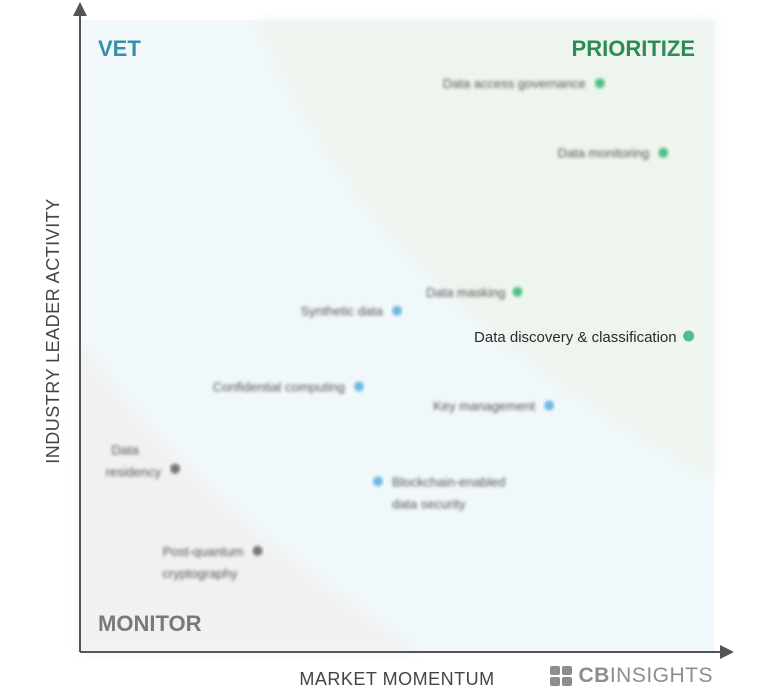 The image size is (768, 700). Describe the element at coordinates (150, 623) in the screenshot. I see `quadrant-label-monitor: MONITOR` at that location.